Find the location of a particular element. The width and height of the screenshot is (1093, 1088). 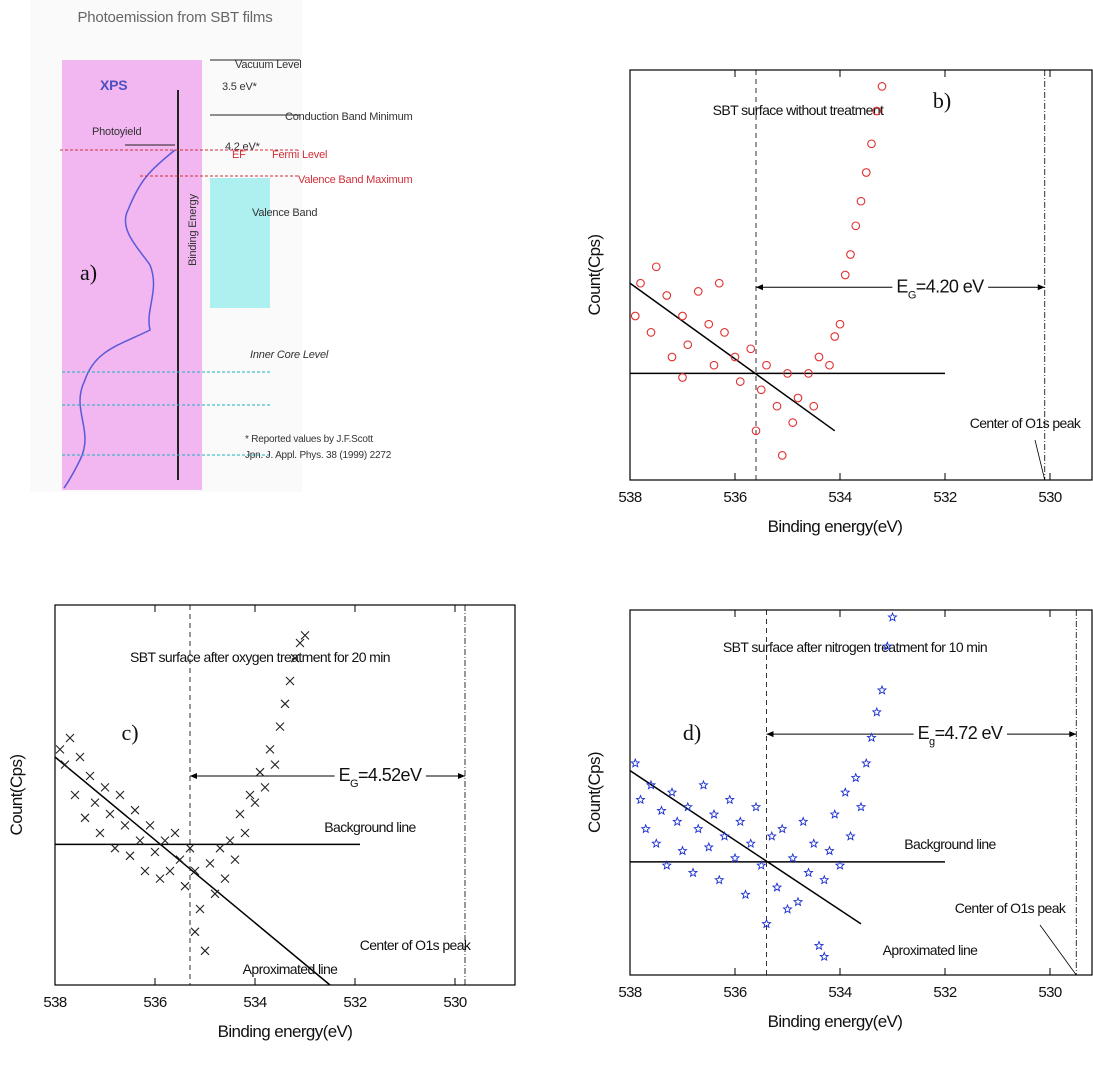

annotation: d) is located at coordinates (692, 732).